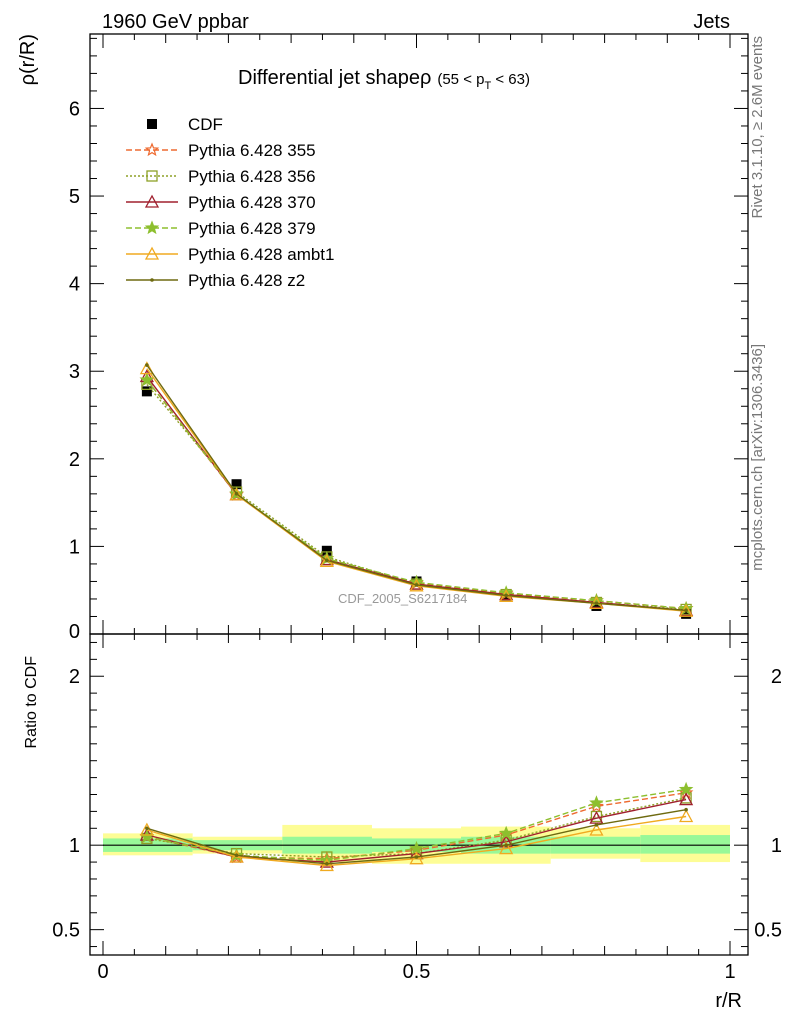 The width and height of the screenshot is (786, 1024). Describe the element at coordinates (729, 972) in the screenshot. I see `x-tick-label: 1` at that location.